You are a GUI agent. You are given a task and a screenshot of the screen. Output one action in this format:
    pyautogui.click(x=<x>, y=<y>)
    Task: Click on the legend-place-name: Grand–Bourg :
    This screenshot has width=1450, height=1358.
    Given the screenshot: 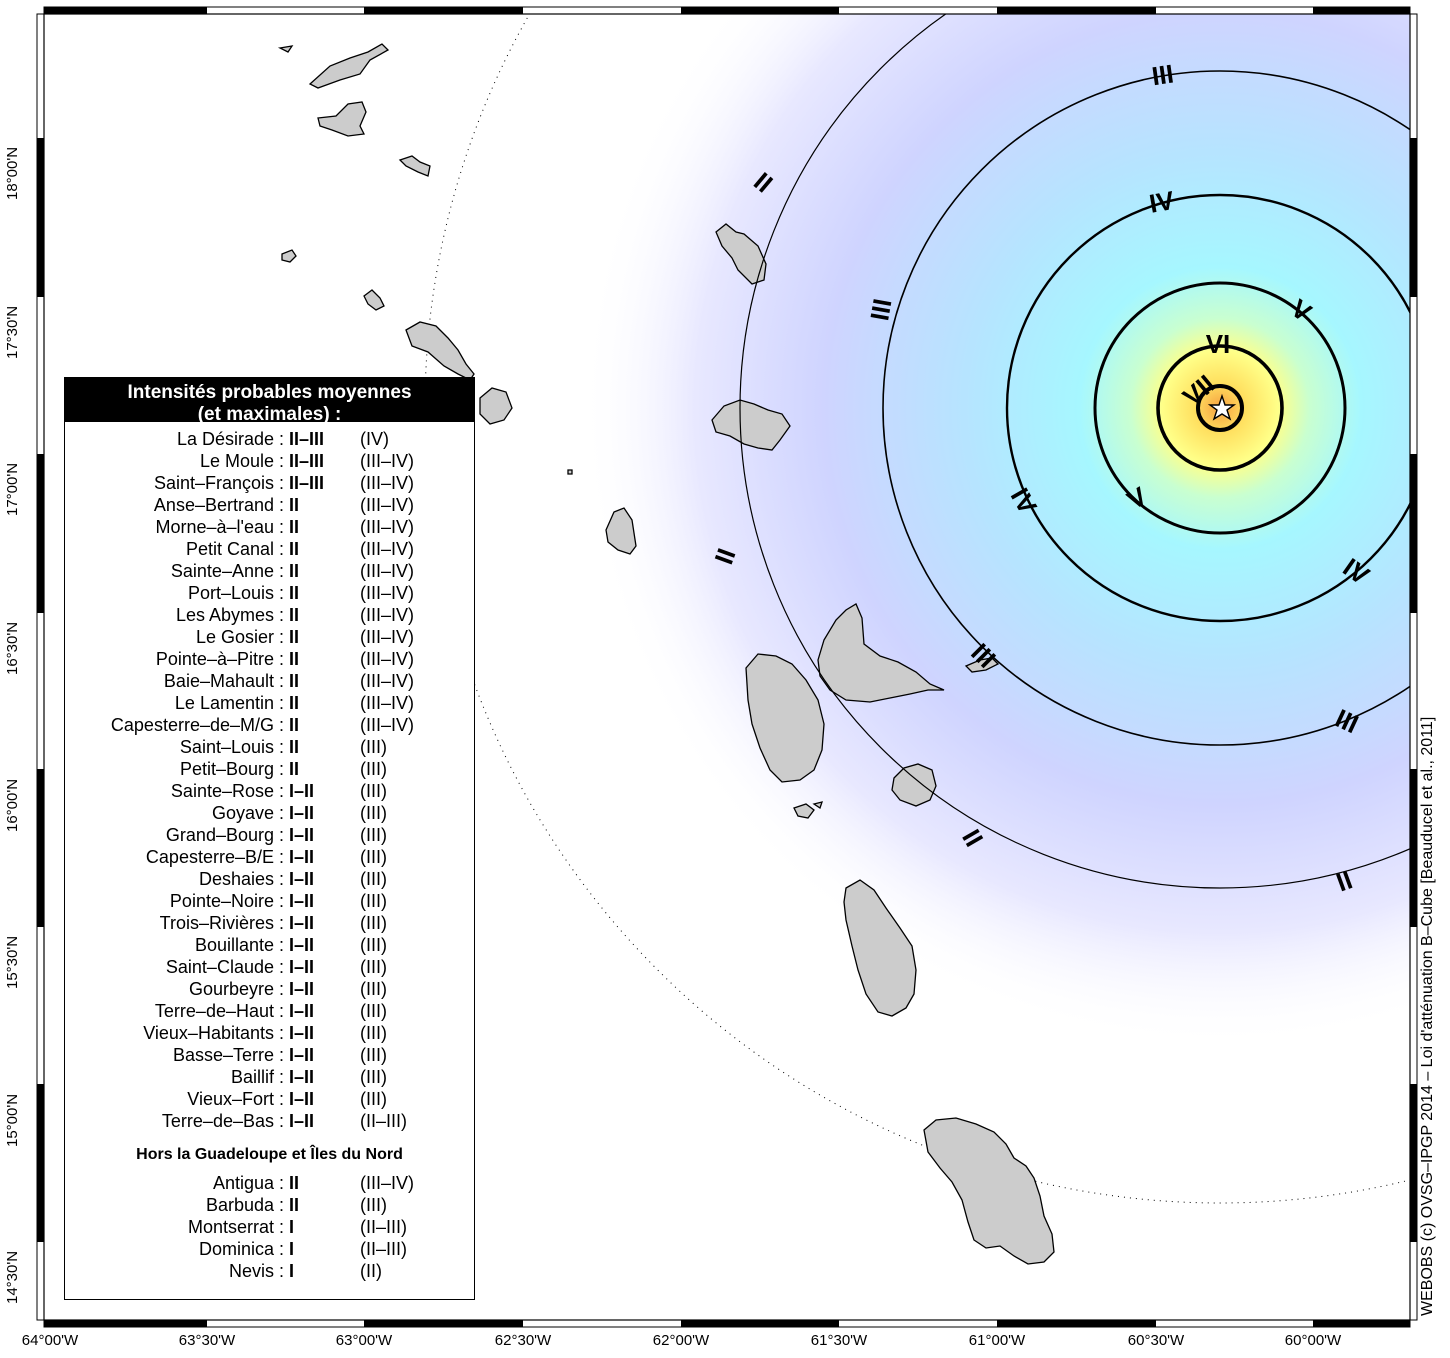 What is the action you would take?
    pyautogui.click(x=224, y=835)
    